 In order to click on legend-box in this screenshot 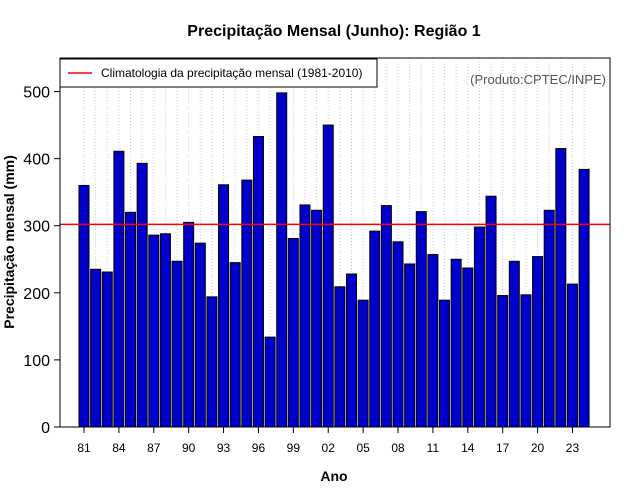, I will do `click(218, 73)`.